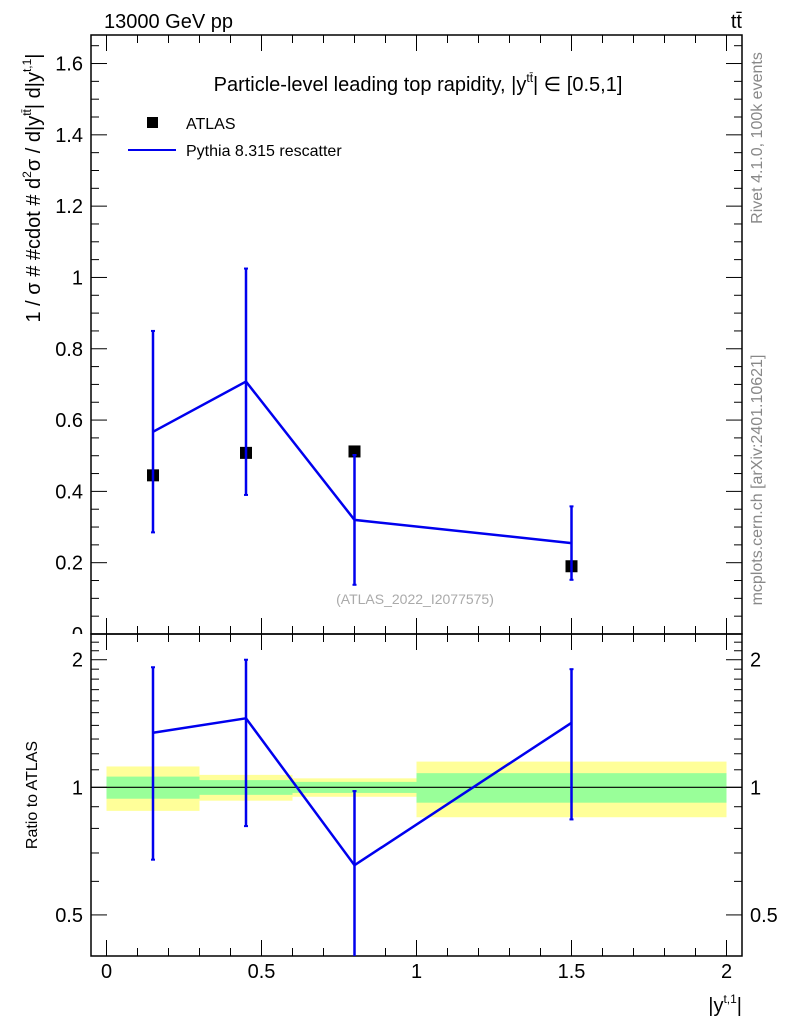  What do you see at coordinates (69, 136) in the screenshot?
I see `y-tick-label: 1.4` at bounding box center [69, 136].